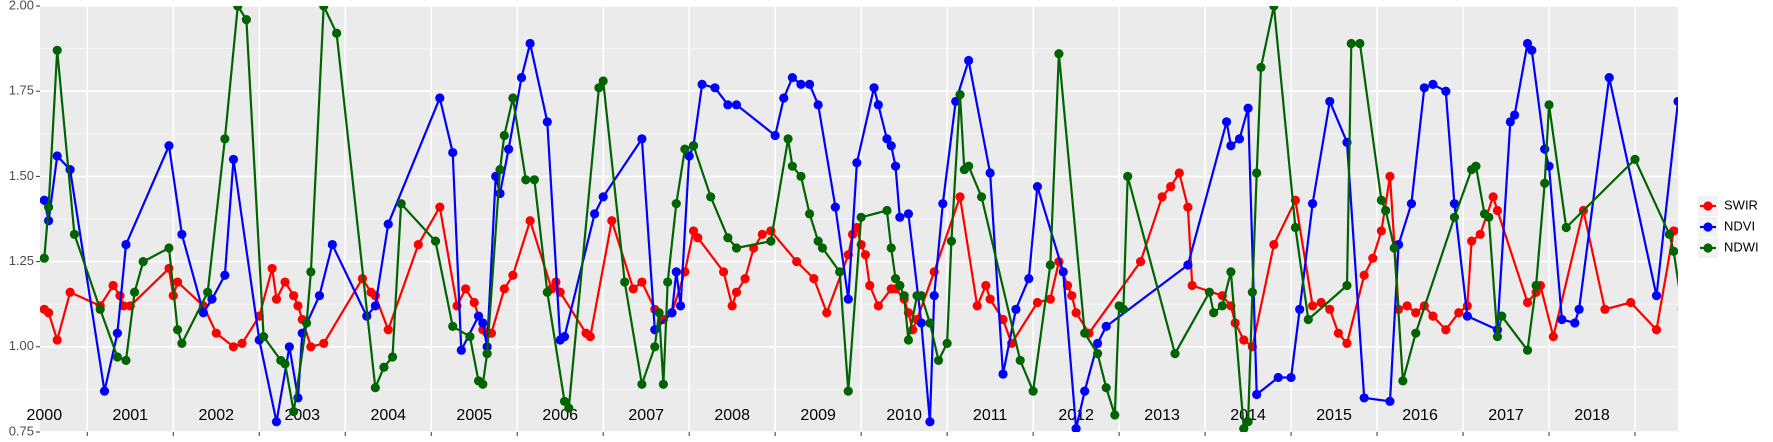 The width and height of the screenshot is (1773, 442). What do you see at coordinates (1708, 227) in the screenshot?
I see `legend-marker-ndvi` at bounding box center [1708, 227].